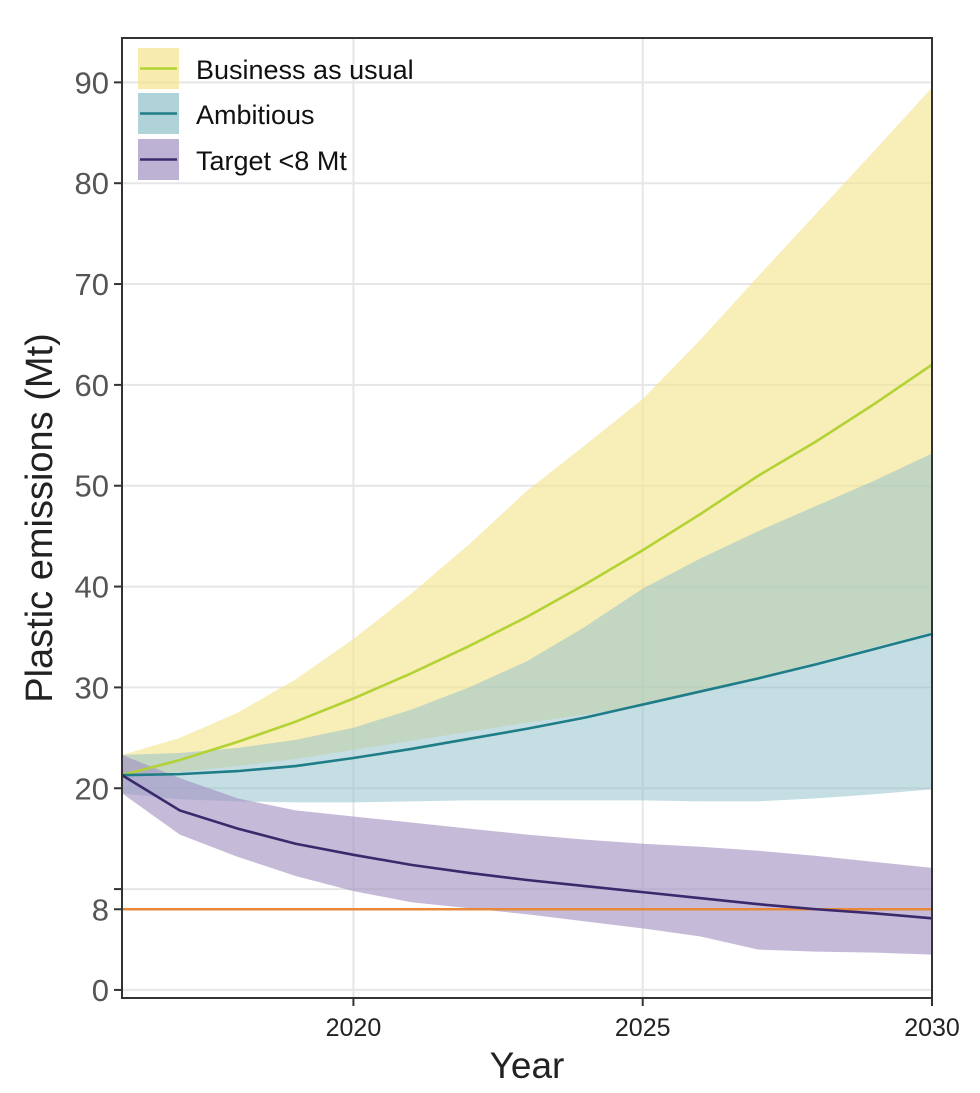 The image size is (980, 1093). What do you see at coordinates (40, 518) in the screenshot?
I see `y-axis-title: Plastic emissions (Mt)` at bounding box center [40, 518].